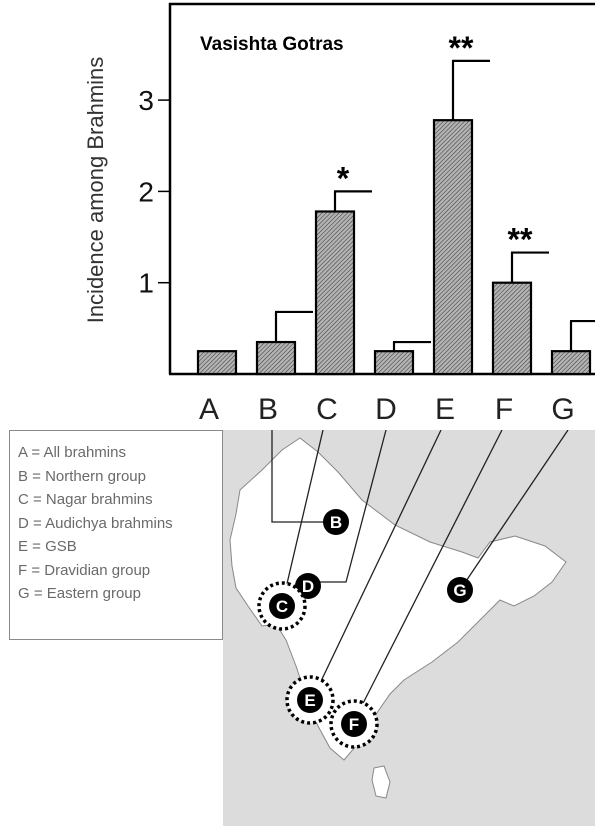  I want to click on bar-c, so click(335, 293).